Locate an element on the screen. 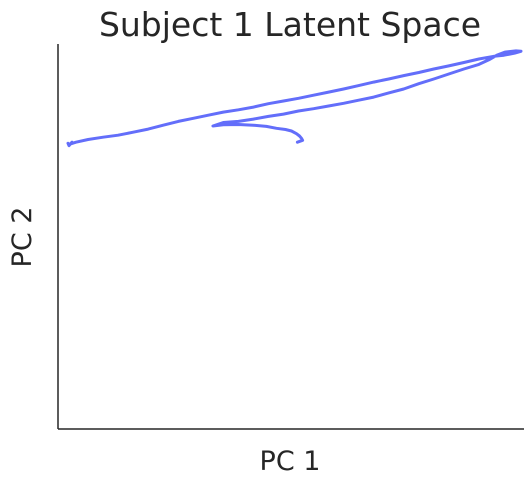  y-axis-label: PC 2 is located at coordinates (22, 237).